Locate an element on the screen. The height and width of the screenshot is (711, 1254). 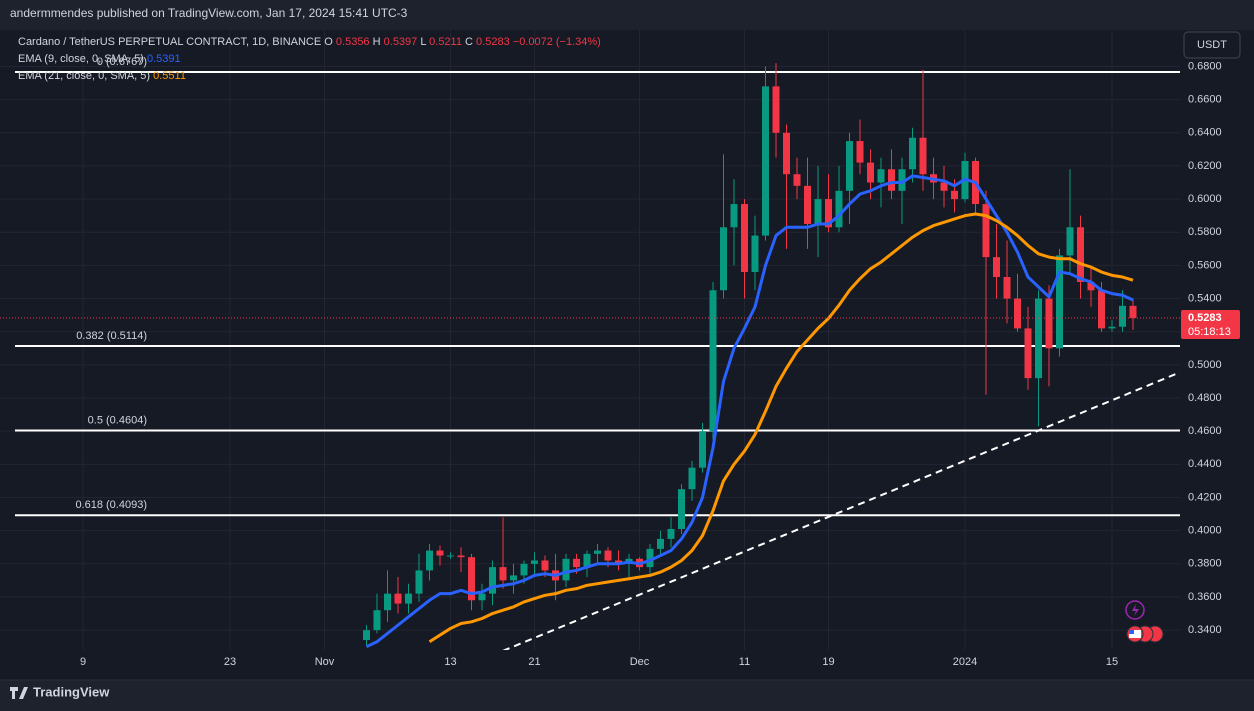
legend-line: EMA (9, close, 0, SMA, 5) 0.5391 is located at coordinates (99, 59).